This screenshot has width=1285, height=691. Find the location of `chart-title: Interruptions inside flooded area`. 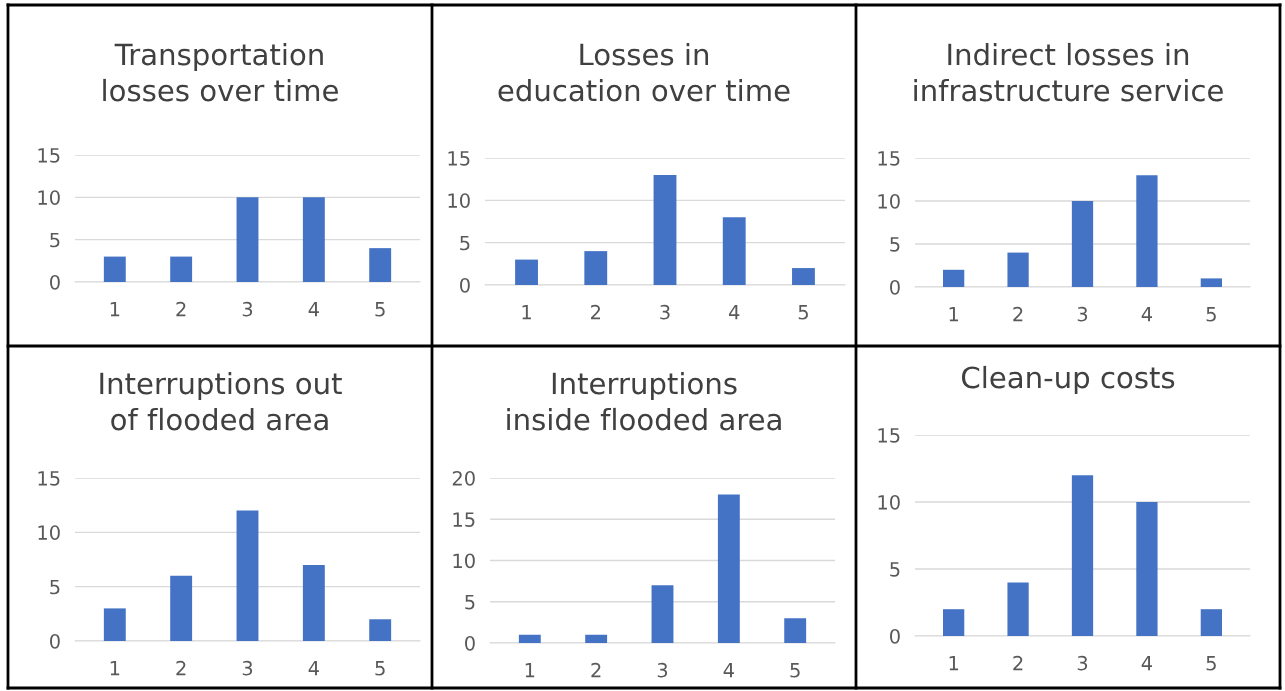

chart-title: Interruptions inside flooded area is located at coordinates (644, 401).